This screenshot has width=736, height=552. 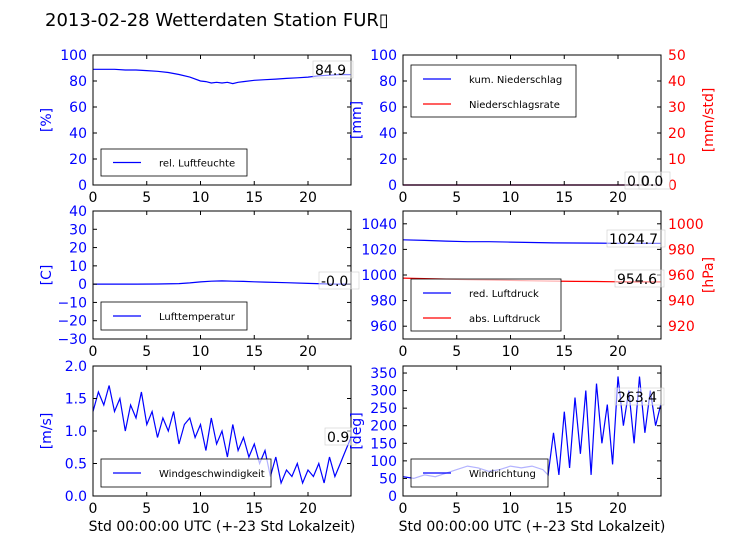 I want to click on y2-tick-label: 920, so click(x=681, y=327).